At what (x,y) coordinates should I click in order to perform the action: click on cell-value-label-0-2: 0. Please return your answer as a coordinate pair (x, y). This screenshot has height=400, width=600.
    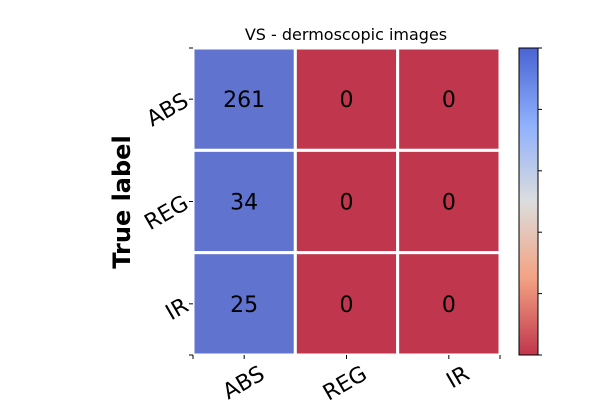
    Looking at the image, I should click on (449, 100).